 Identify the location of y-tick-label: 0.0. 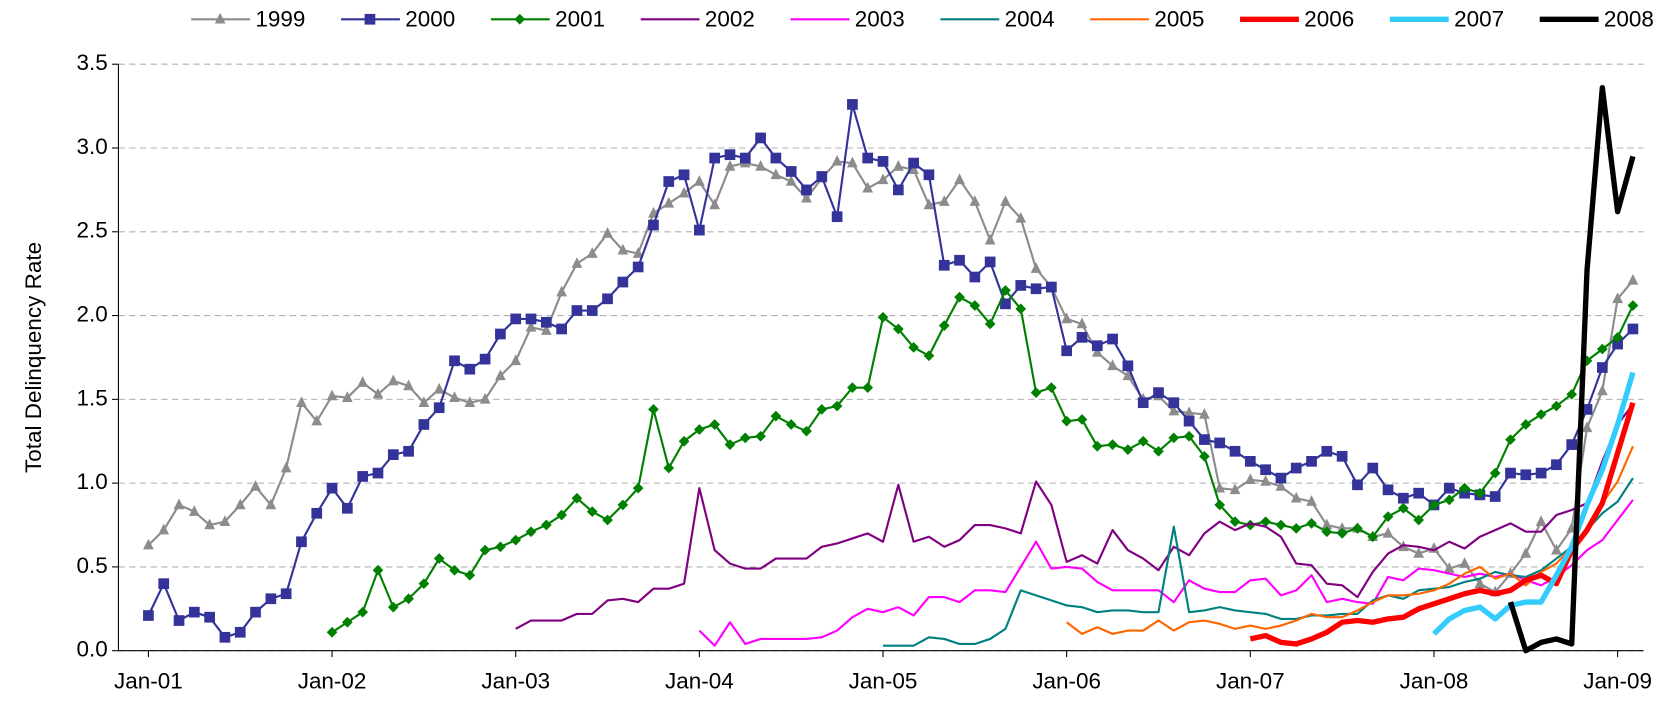
(91, 649).